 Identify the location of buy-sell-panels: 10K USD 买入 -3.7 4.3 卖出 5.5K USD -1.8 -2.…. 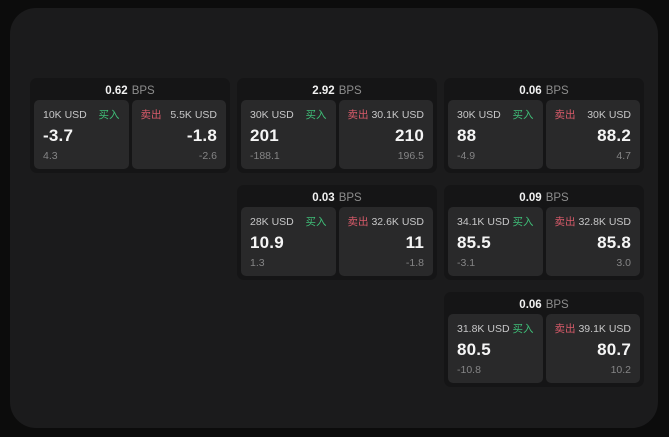
(130, 134).